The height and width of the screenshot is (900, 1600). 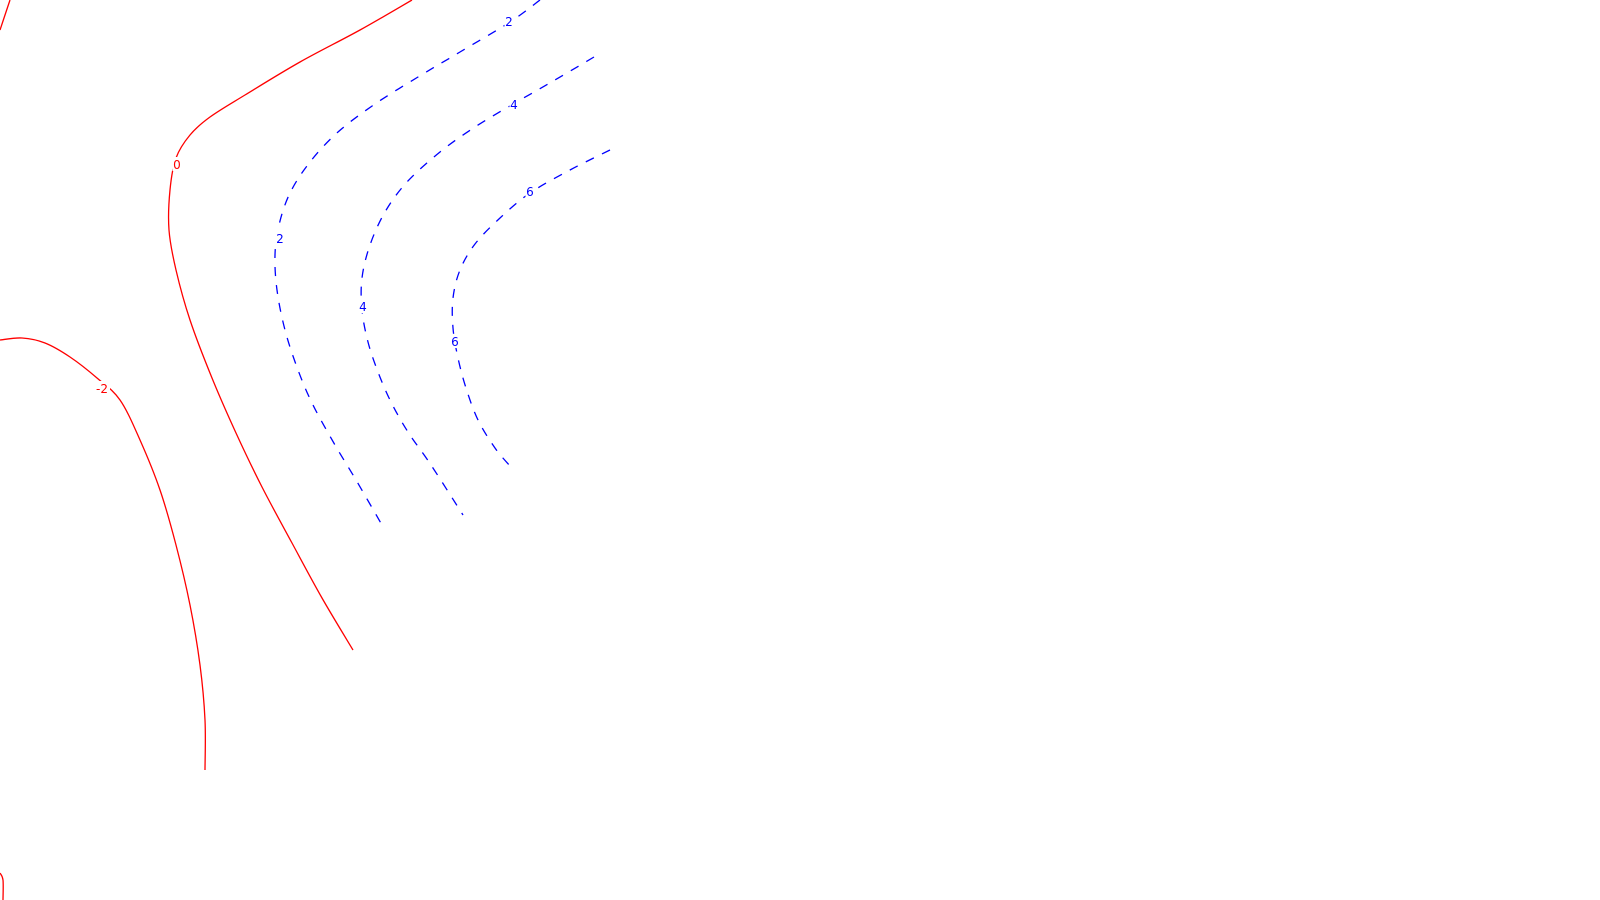 I want to click on contour-line-2-seg0, so click(x=407, y=263).